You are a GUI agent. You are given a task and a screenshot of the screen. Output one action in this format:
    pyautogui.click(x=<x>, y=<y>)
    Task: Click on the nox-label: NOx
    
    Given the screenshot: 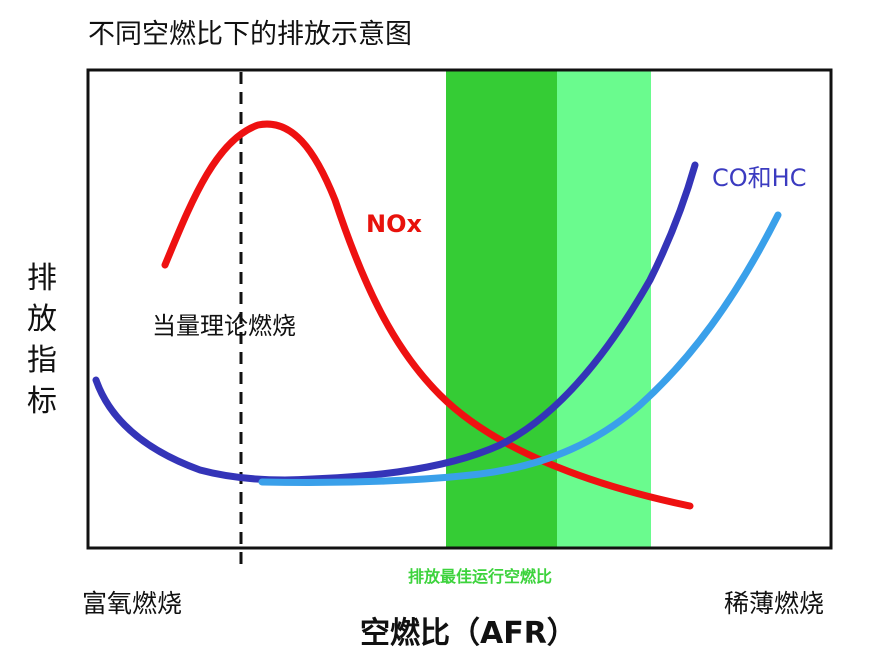 What is the action you would take?
    pyautogui.click(x=394, y=224)
    